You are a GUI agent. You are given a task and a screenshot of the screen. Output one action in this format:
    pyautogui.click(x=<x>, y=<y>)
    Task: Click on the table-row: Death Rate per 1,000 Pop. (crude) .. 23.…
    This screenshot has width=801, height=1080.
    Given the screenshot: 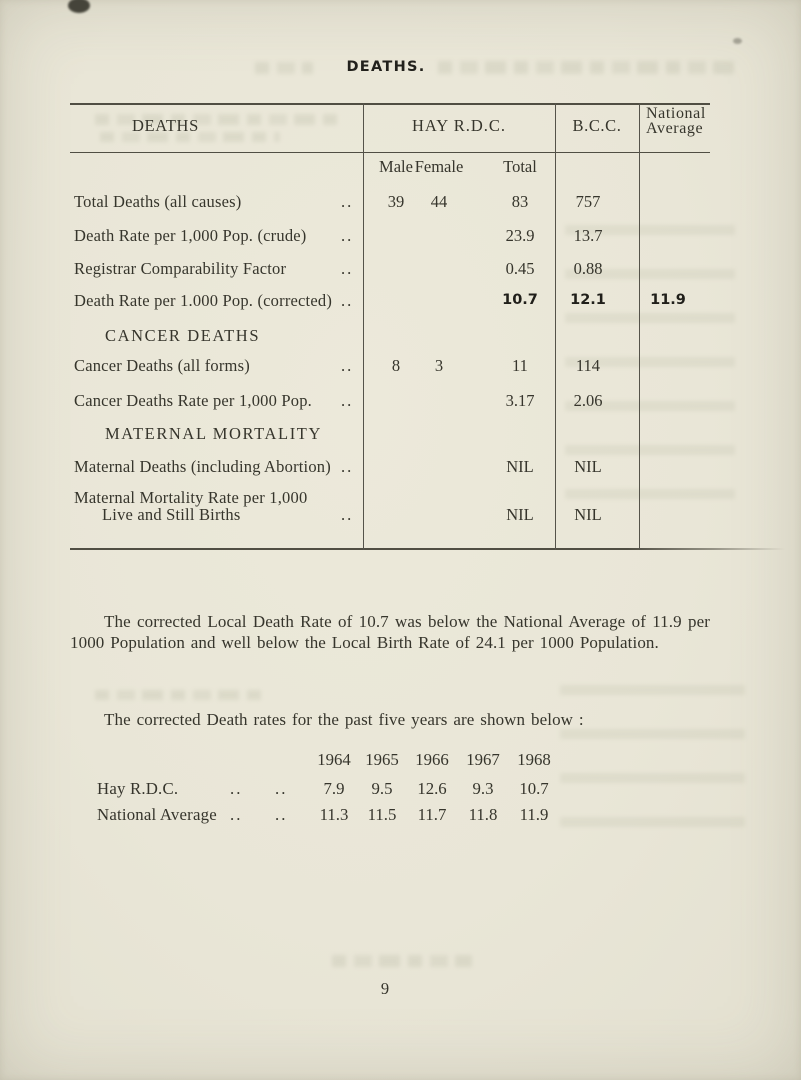 What is the action you would take?
    pyautogui.click(x=390, y=235)
    